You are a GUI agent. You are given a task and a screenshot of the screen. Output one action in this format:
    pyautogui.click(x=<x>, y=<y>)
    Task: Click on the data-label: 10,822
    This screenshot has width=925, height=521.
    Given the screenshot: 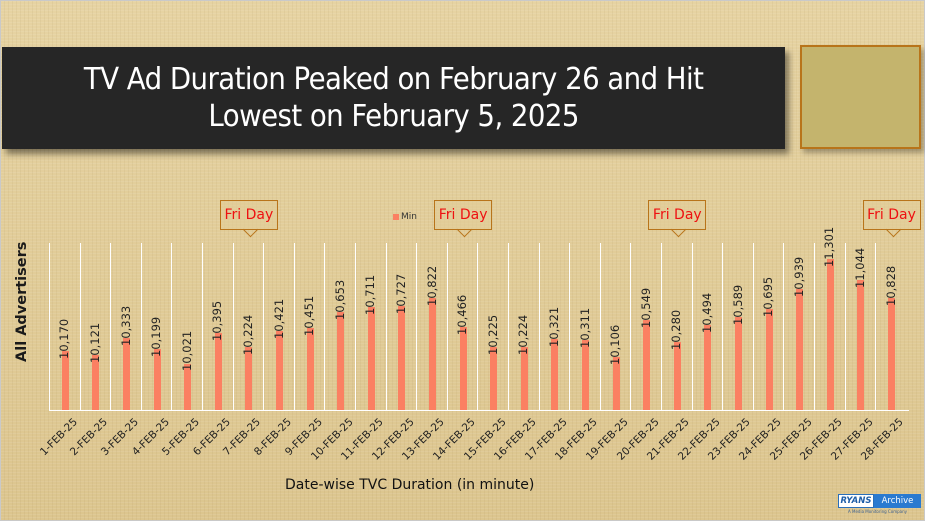 What is the action you would take?
    pyautogui.click(x=431, y=286)
    